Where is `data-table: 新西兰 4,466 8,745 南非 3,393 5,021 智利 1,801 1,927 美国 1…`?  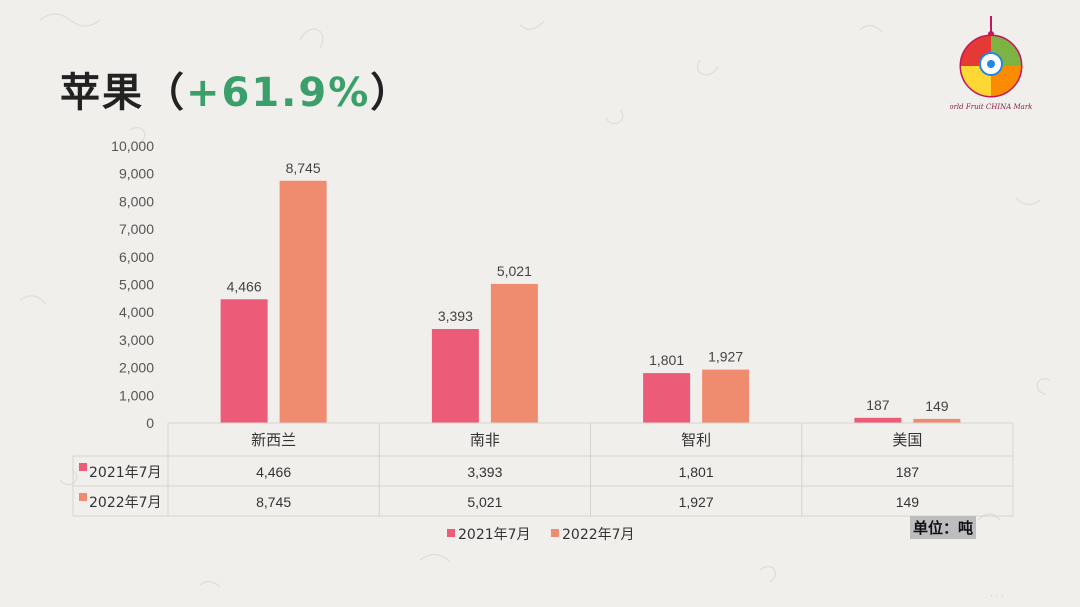
data-table: 新西兰 4,466 8,745 南非 3,393 5,021 智利 1,801 1,927 美国 1… is located at coordinates (543, 469).